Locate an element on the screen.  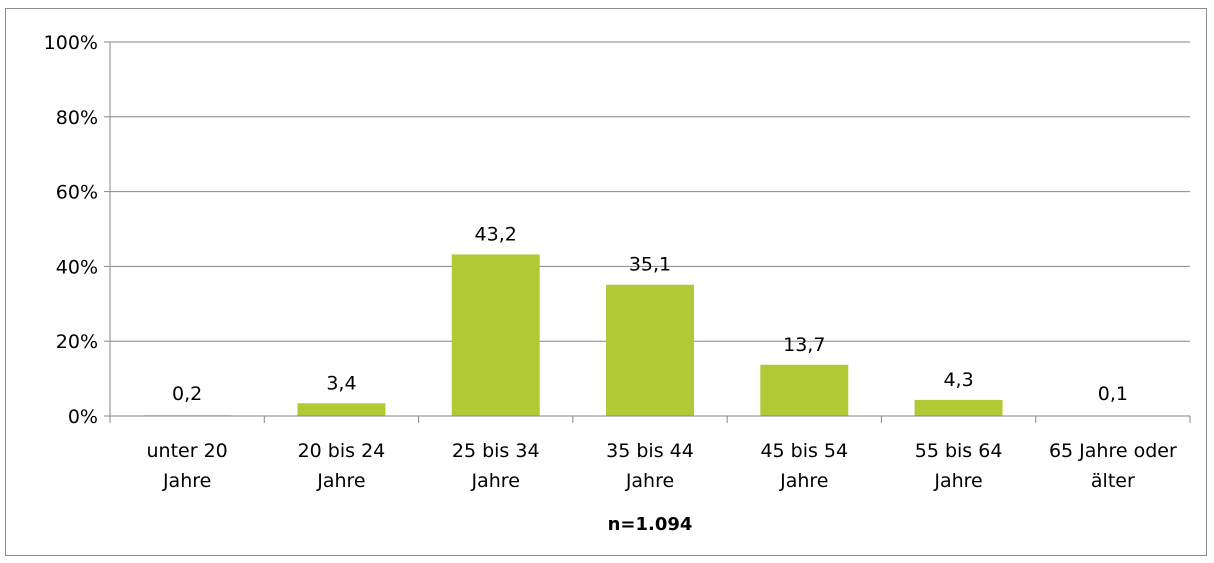
y-tick-label: 20% is located at coordinates (77, 342).